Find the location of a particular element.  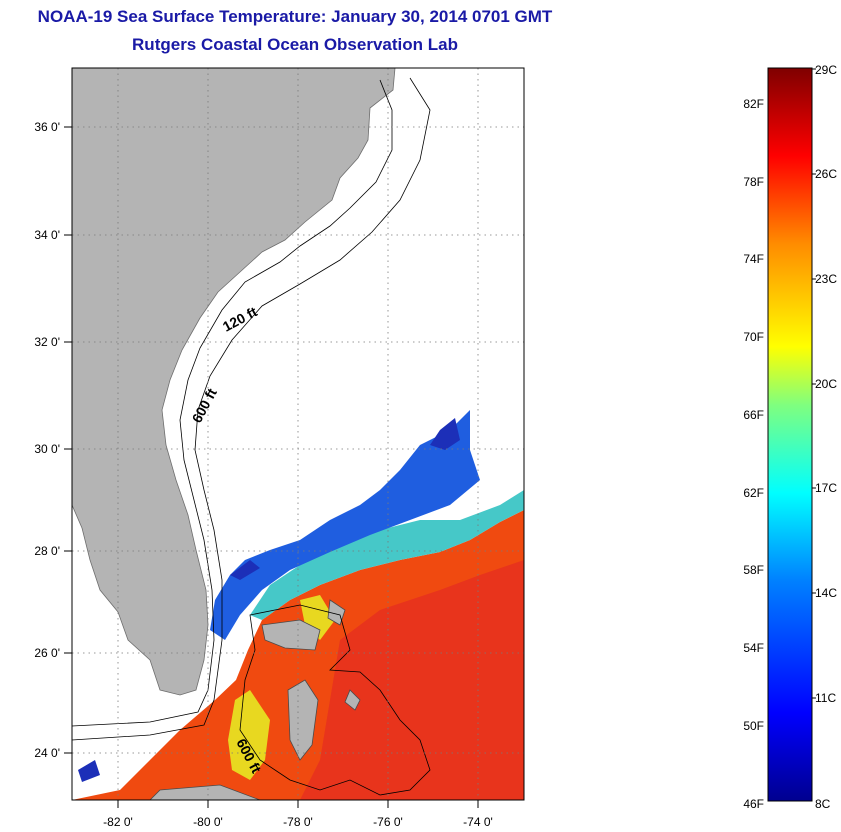

lat-label: 24 0' is located at coordinates (47, 753).